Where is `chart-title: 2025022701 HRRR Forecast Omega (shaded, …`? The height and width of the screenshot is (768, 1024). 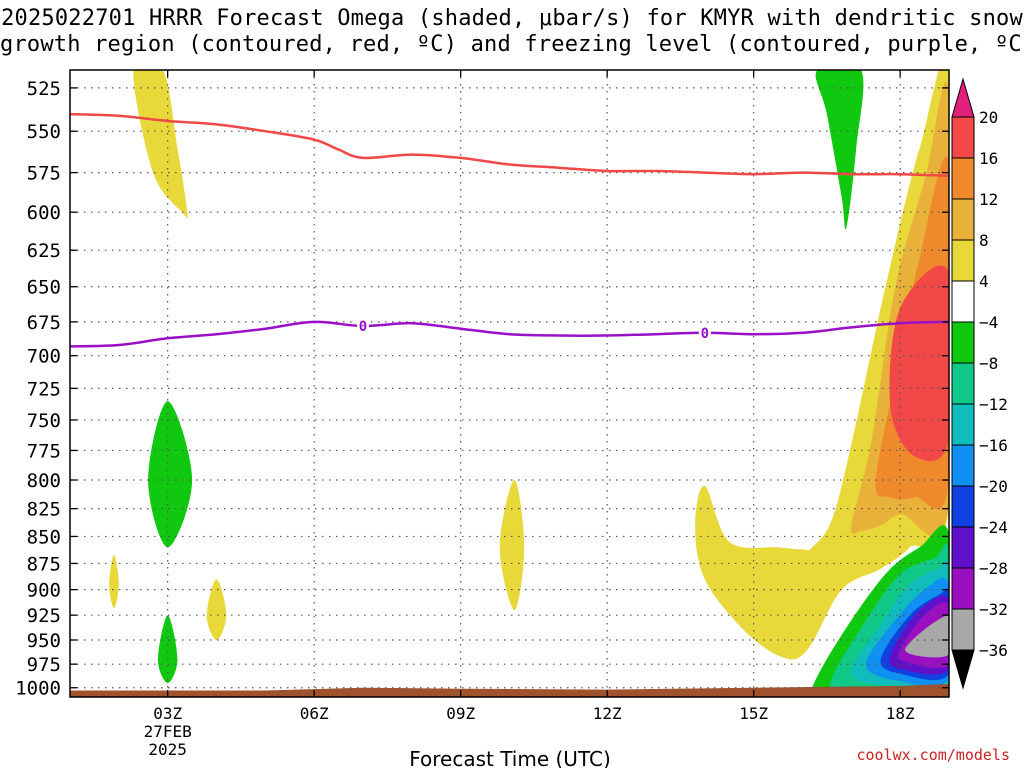
chart-title: 2025022701 HRRR Forecast Omega (shaded, … is located at coordinates (512, 32).